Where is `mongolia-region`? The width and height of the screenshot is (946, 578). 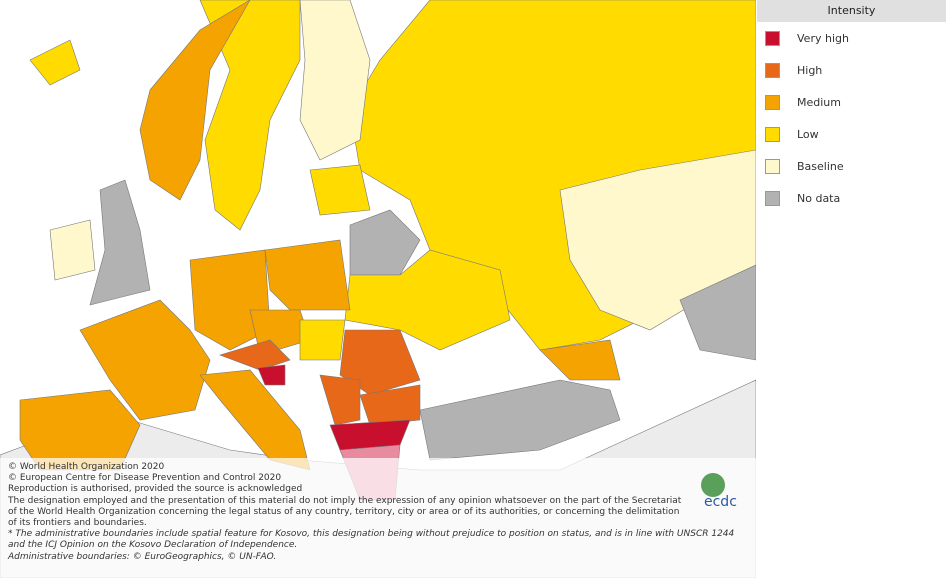 mongolia-region is located at coordinates (717, 312).